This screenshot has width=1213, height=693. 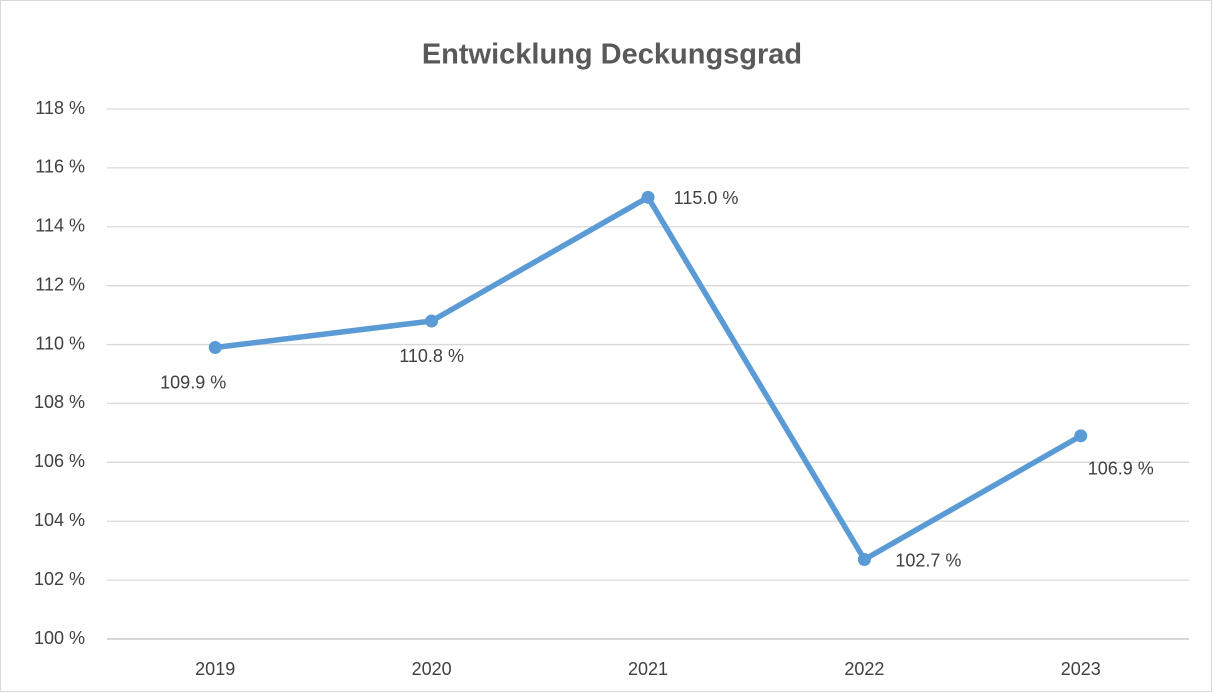 I want to click on y-tick-label: 100 %, so click(x=59, y=638).